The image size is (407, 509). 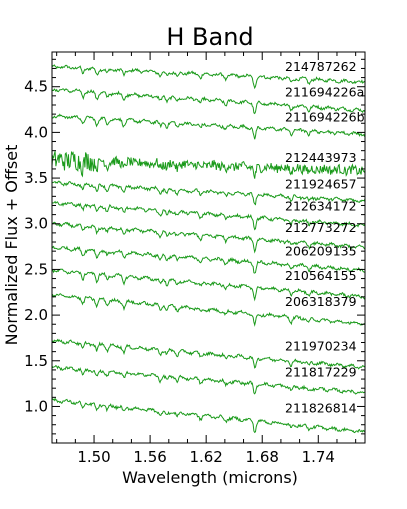 What do you see at coordinates (321, 157) in the screenshot?
I see `series-label-212443973: 212443973` at bounding box center [321, 157].